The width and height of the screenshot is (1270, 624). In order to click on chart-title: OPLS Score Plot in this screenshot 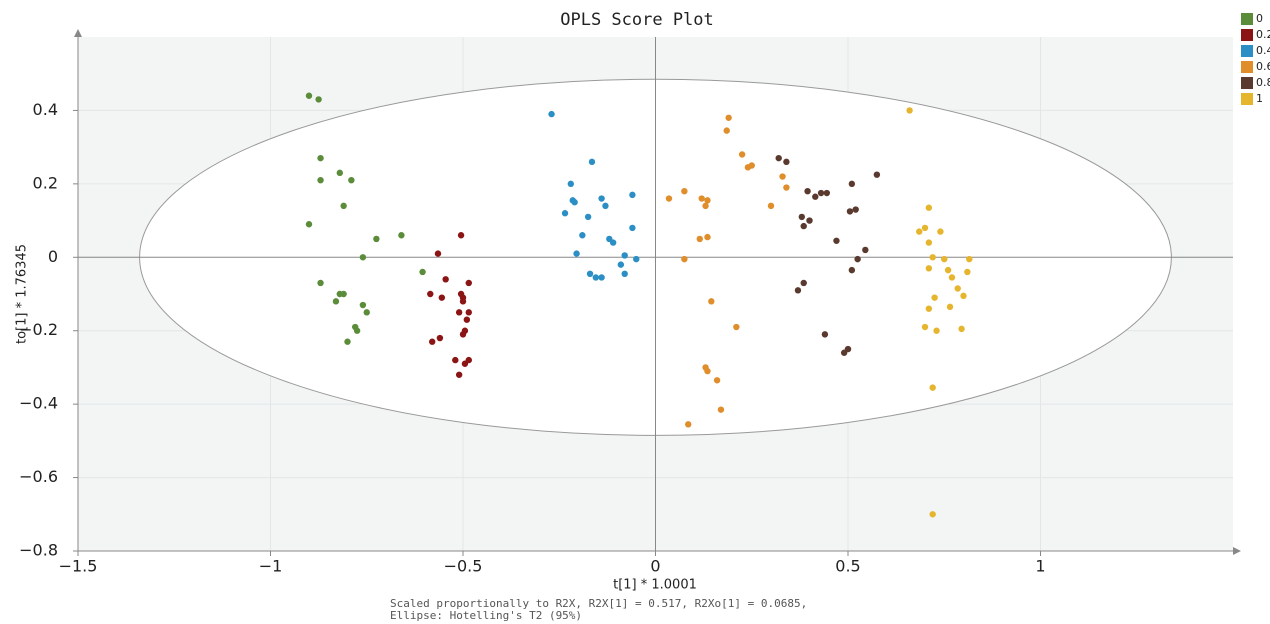, I will do `click(637, 20)`.